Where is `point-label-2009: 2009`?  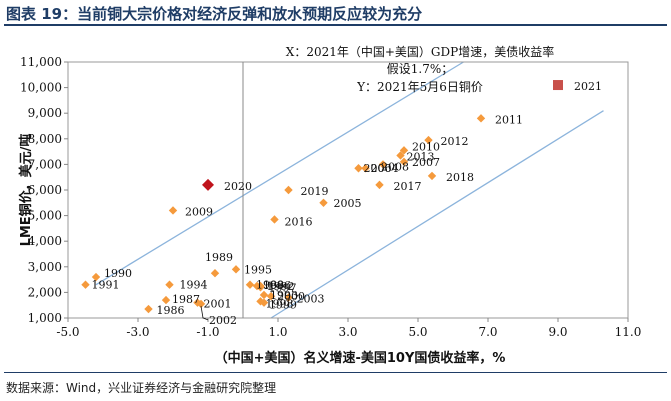
point-label-2009: 2009 is located at coordinates (199, 211).